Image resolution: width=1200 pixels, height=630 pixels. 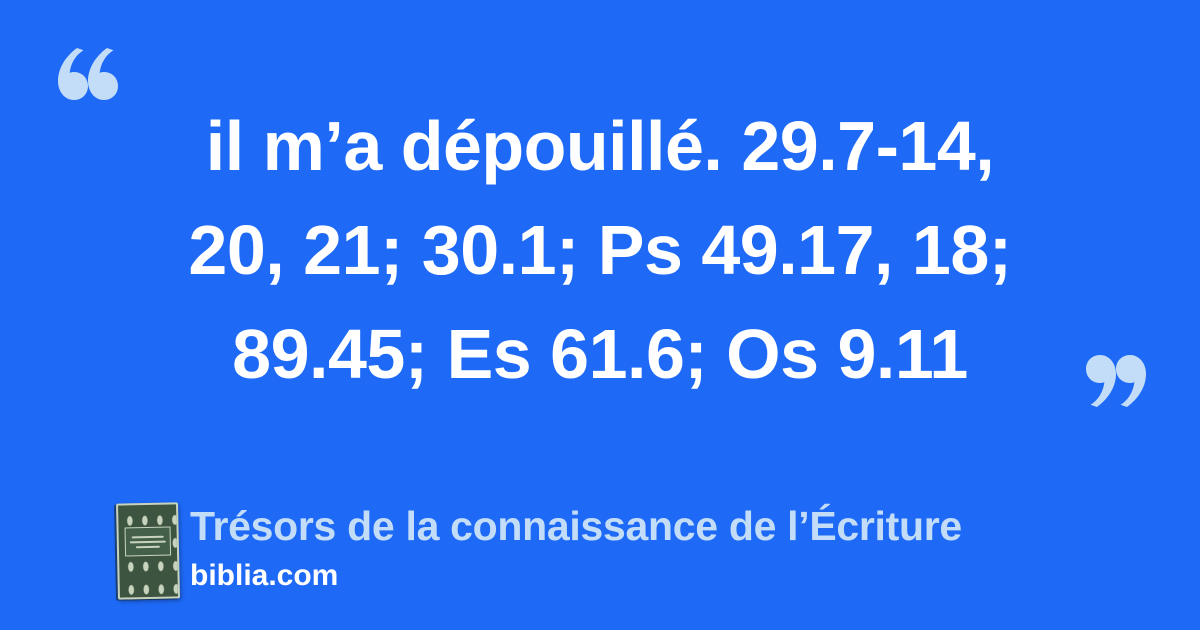 What do you see at coordinates (600, 354) in the screenshot?
I see `quote-line-3: 89.45; Es 61.6; Os 9.11` at bounding box center [600, 354].